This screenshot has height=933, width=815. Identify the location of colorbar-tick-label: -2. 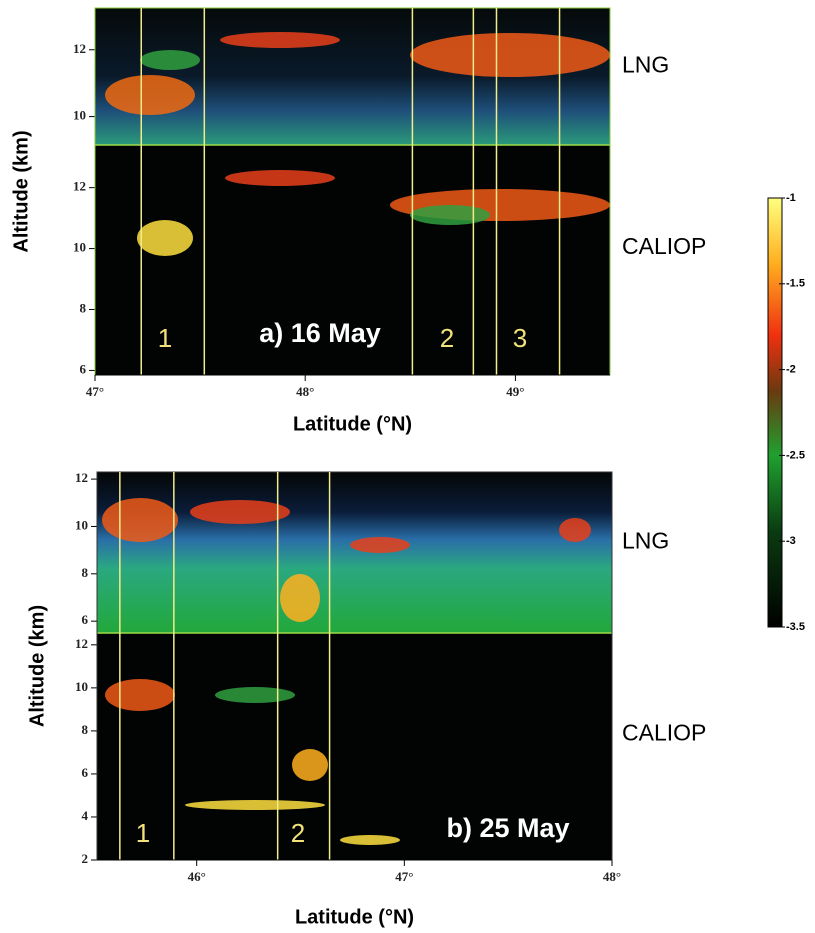
(791, 370).